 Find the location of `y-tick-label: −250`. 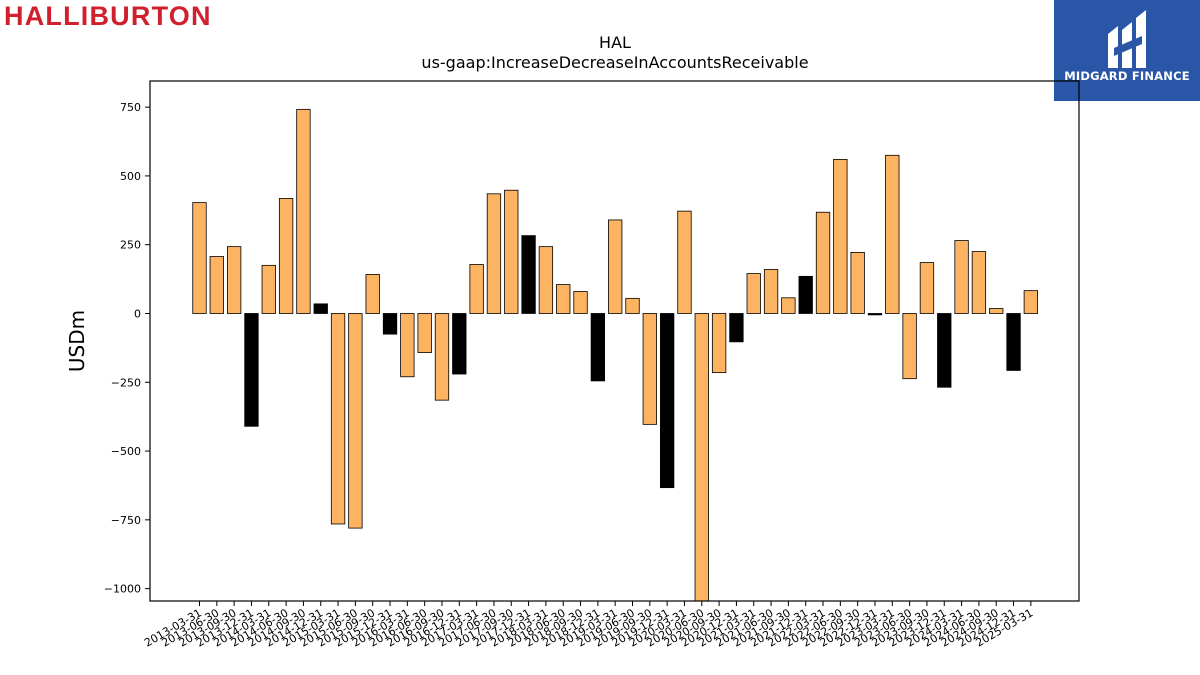

y-tick-label: −250 is located at coordinates (126, 382).